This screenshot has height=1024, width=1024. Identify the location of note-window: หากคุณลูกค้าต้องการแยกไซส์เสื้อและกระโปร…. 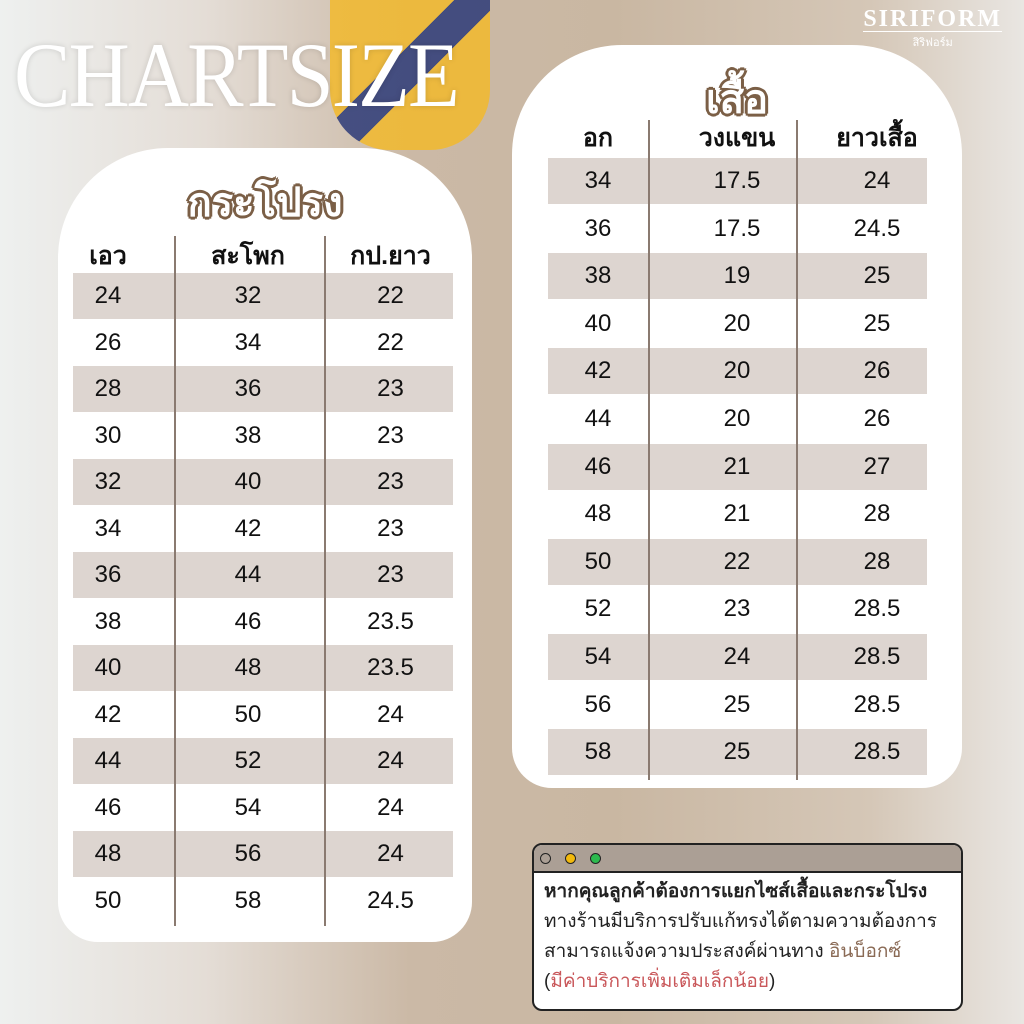
(747, 927).